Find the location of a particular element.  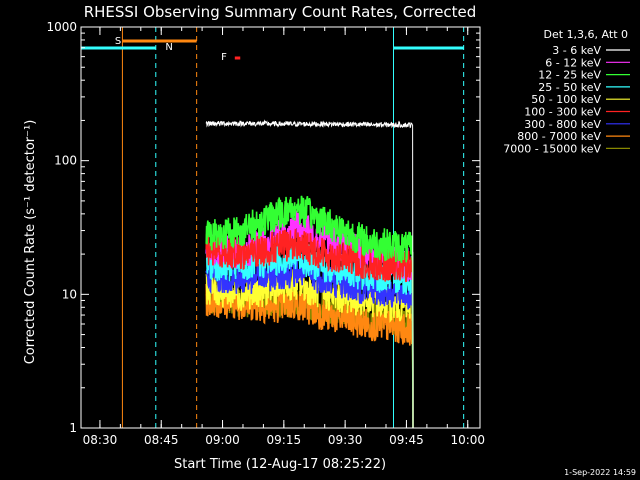

legend-label: 6 - 12 keV is located at coordinates (573, 62).